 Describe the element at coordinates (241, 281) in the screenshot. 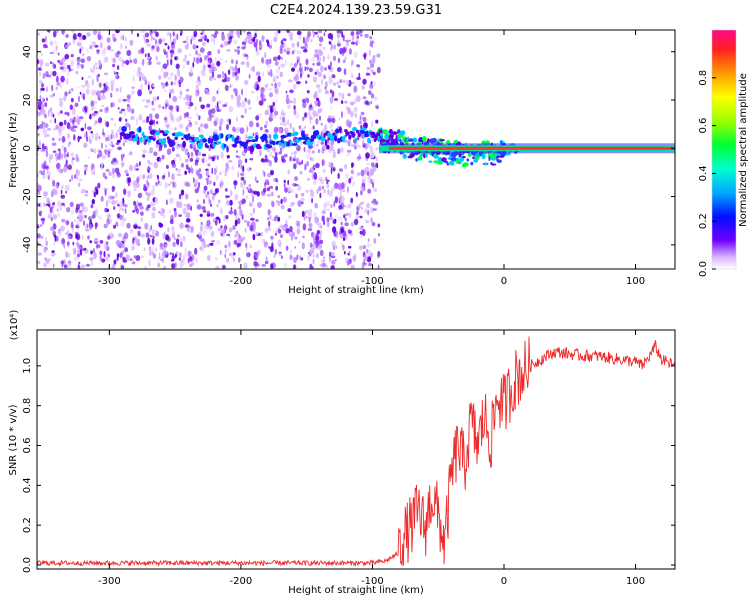

I see `x-tick-label: -200` at that location.